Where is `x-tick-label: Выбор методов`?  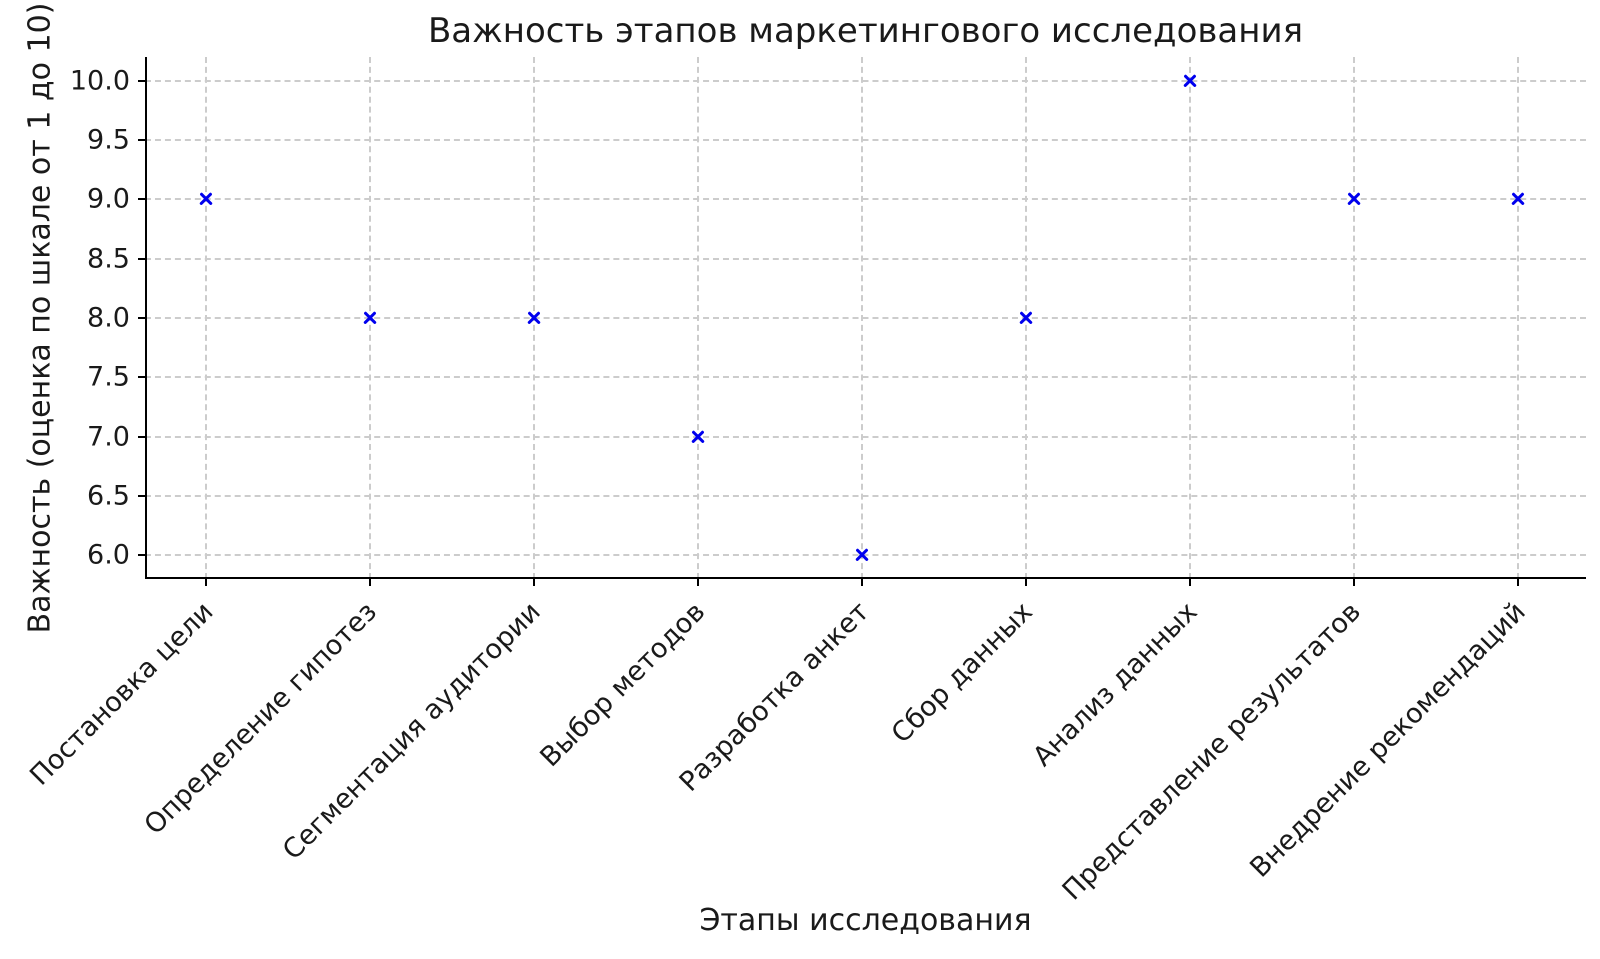
x-tick-label: Выбор методов is located at coordinates (623, 685).